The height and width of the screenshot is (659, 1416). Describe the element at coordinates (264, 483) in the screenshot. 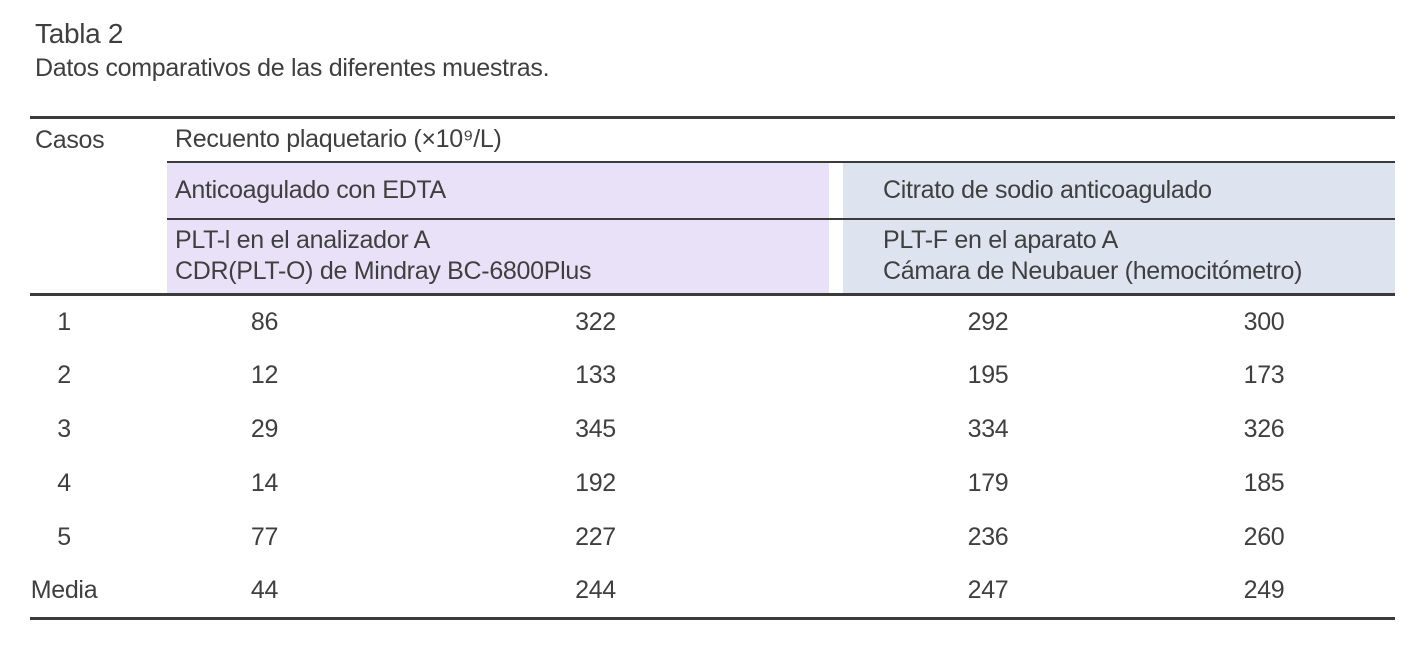

I see `cell-value: 14` at that location.